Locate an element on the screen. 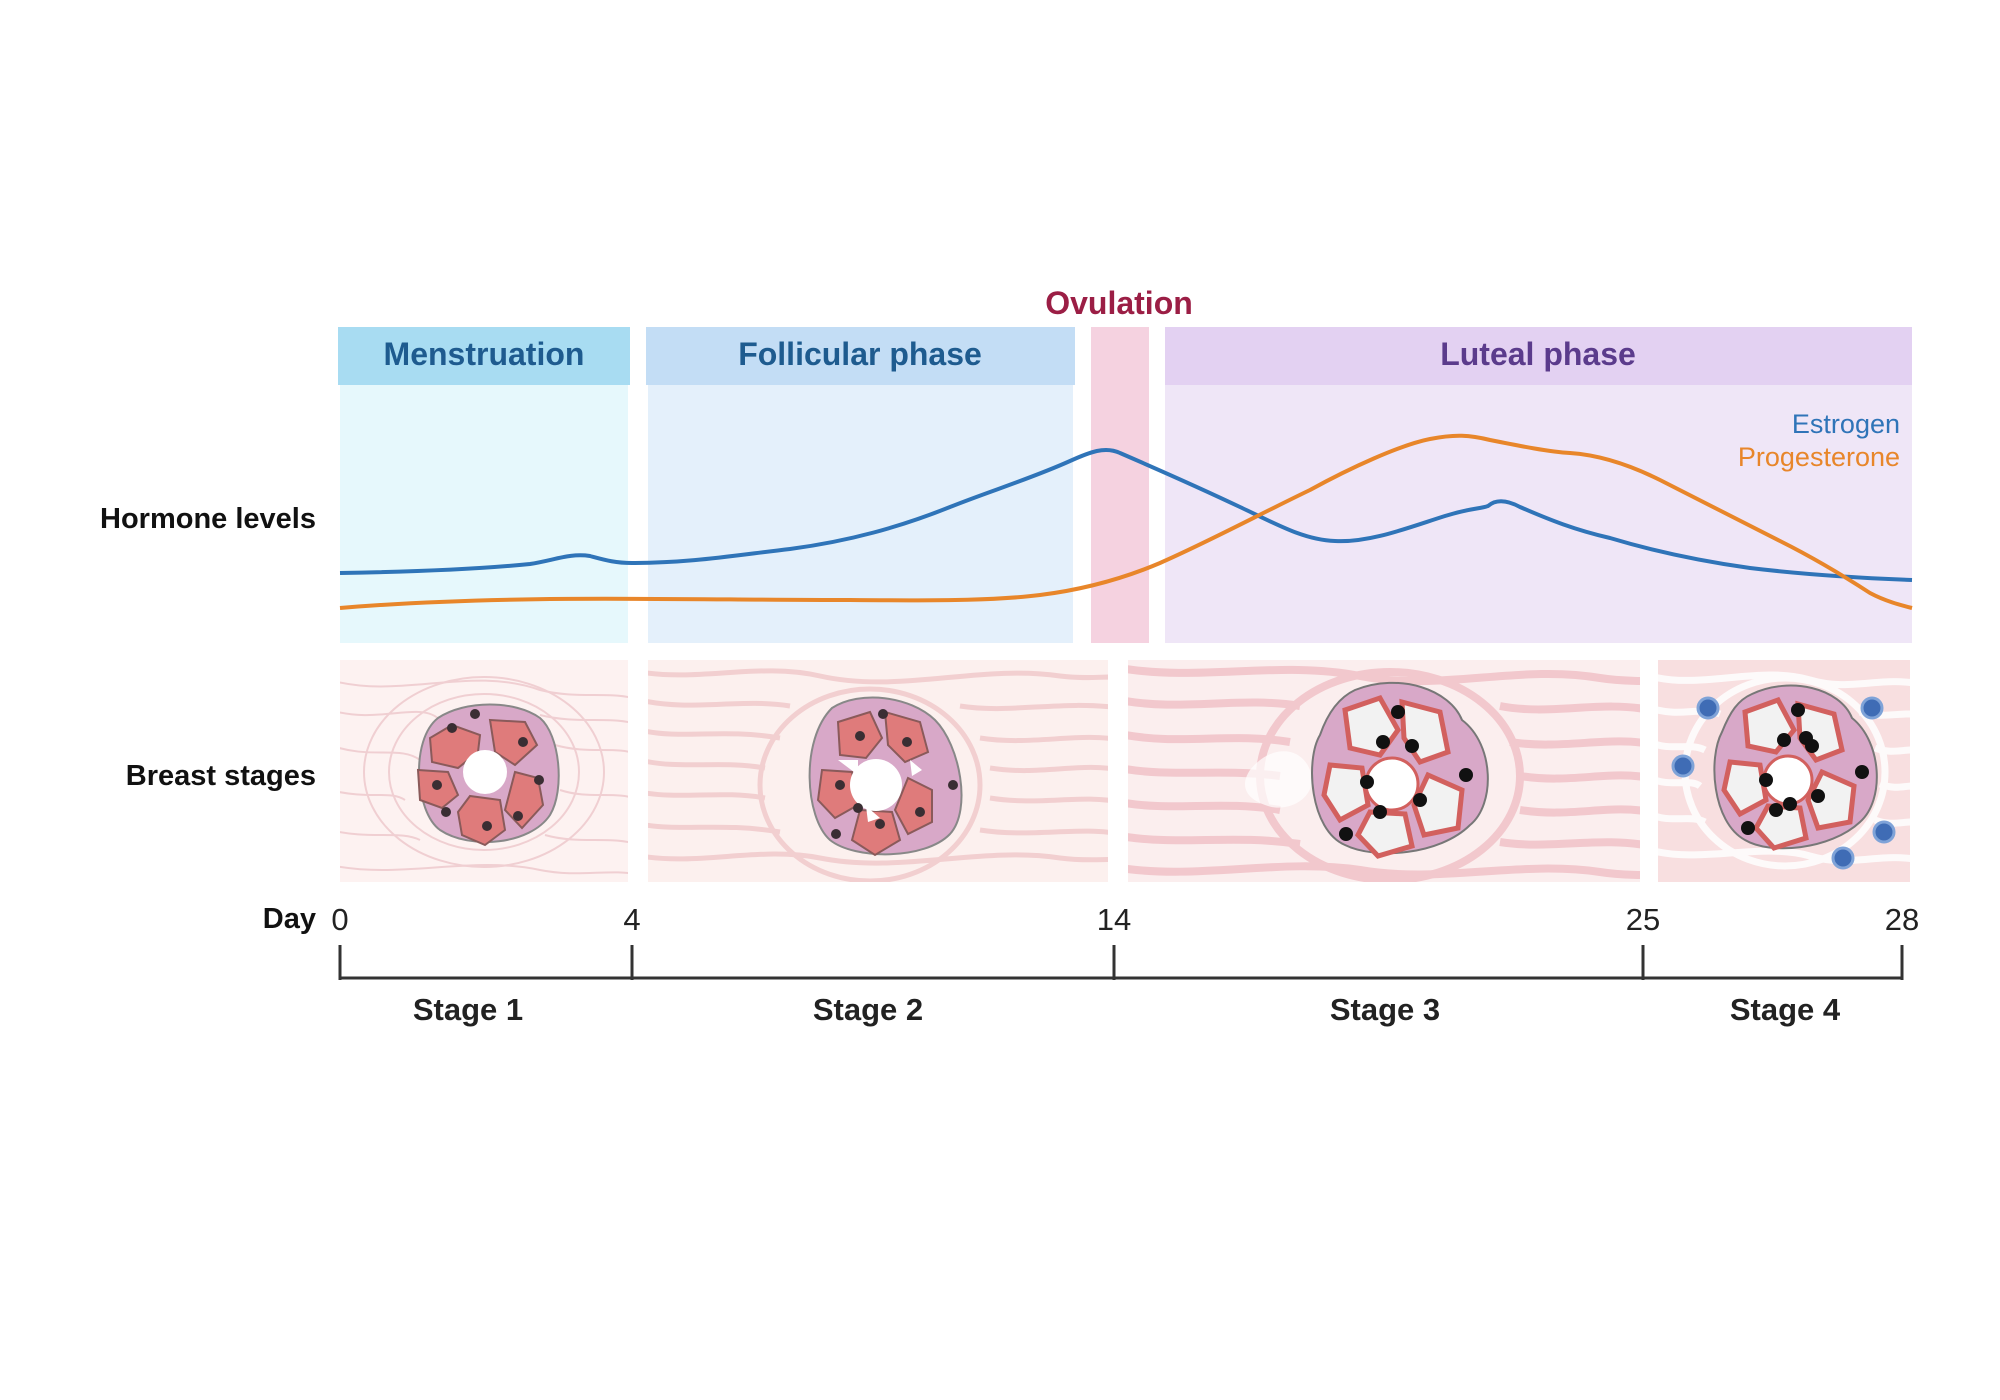 The height and width of the screenshot is (1400, 2000). stage-label: Stage 1 is located at coordinates (468, 1009).